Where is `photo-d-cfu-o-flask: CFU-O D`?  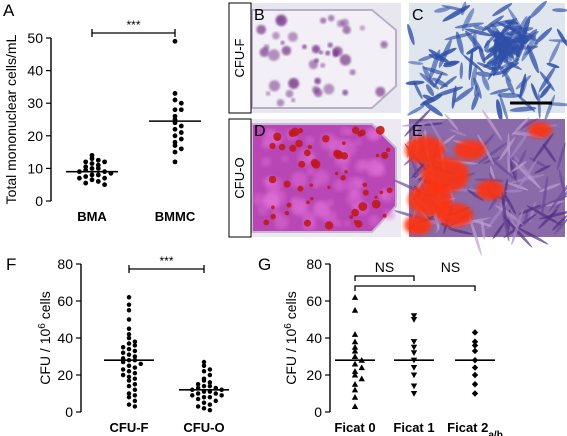 photo-d-cfu-o-flask: CFU-O D is located at coordinates (314, 178).